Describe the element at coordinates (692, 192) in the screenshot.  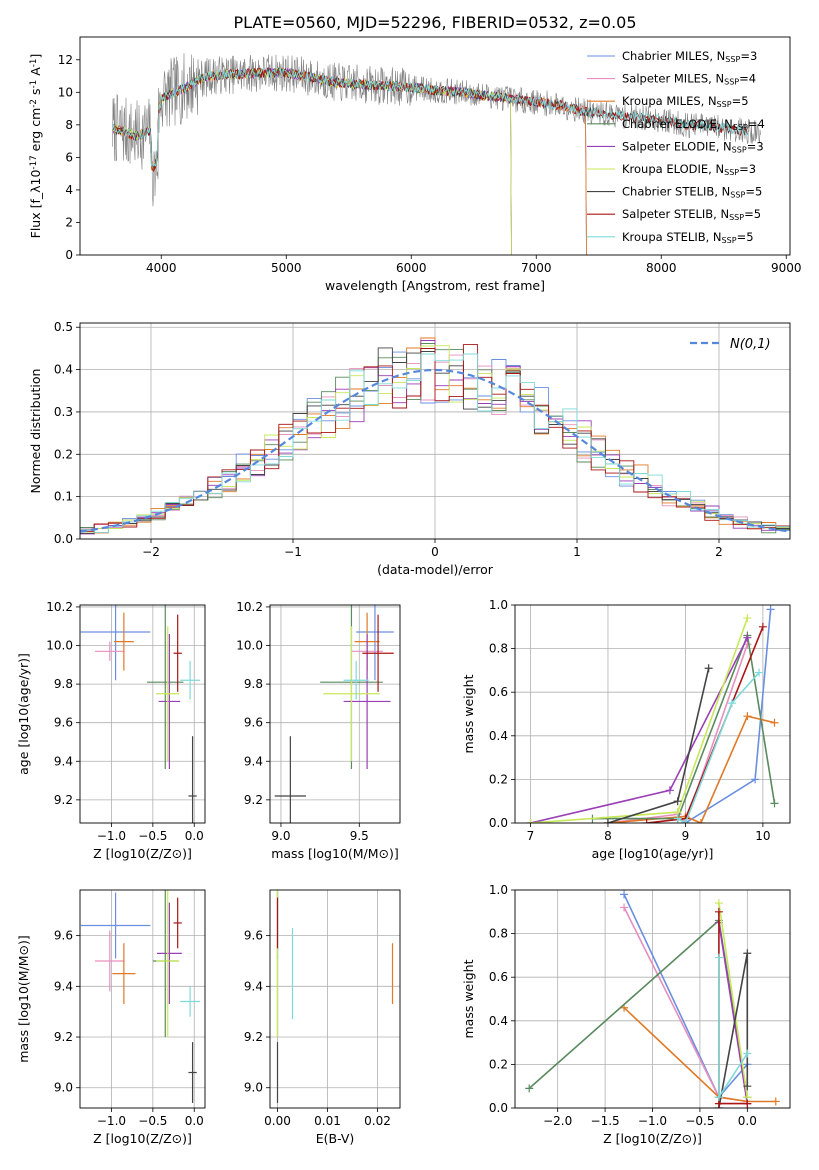
I see `legend-label: Chabrier STELIB, NSSP​=5` at that location.